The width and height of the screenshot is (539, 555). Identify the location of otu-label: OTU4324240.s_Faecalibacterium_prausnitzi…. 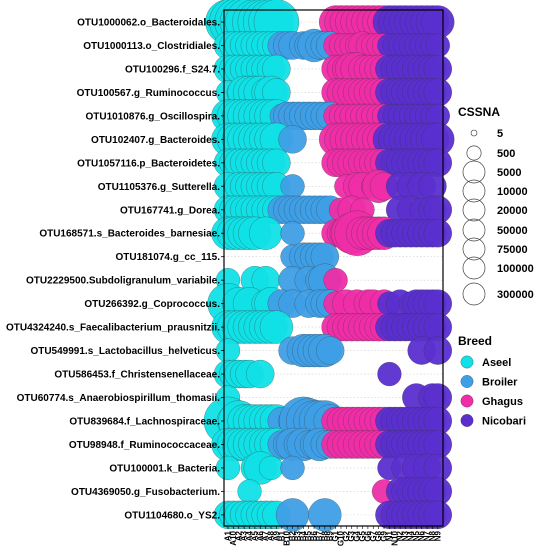
(113, 328).